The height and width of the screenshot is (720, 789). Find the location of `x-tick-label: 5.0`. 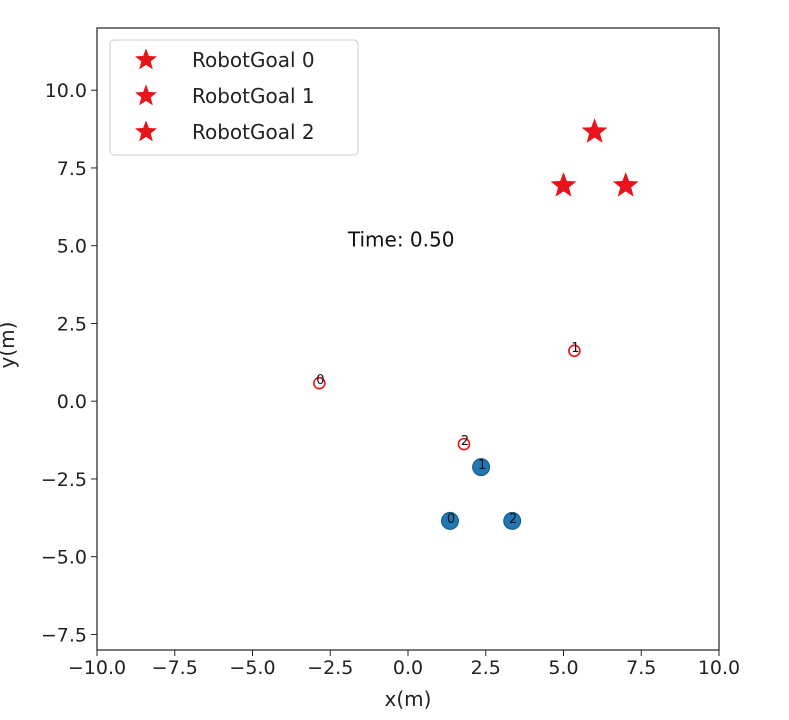

x-tick-label: 5.0 is located at coordinates (563, 668).